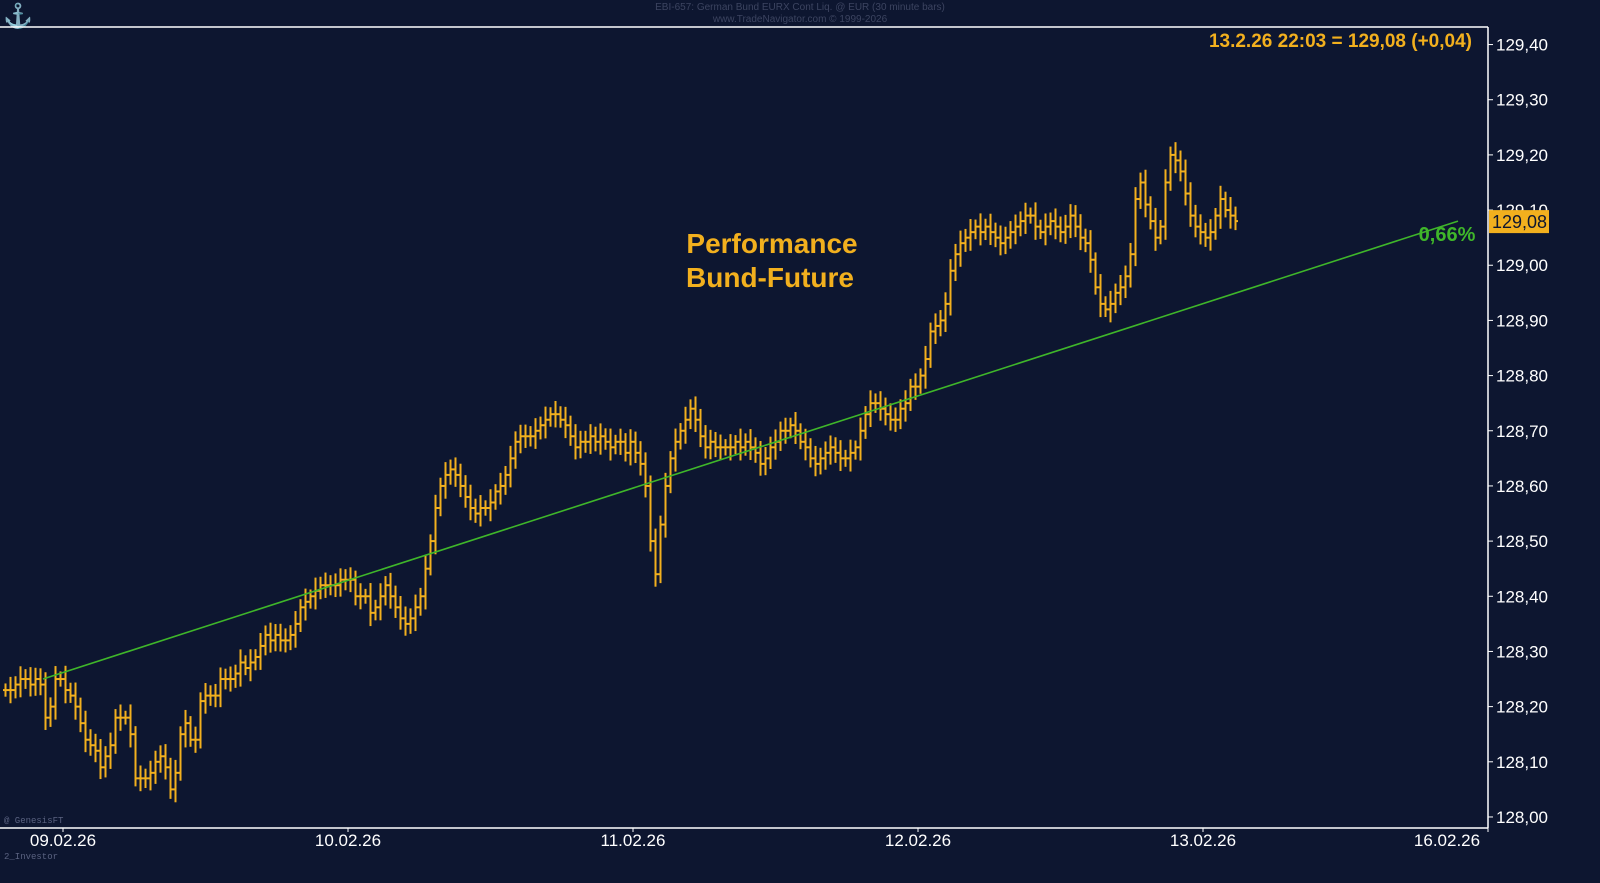  I want to click on y-tick-label: 129,00, so click(1522, 265).